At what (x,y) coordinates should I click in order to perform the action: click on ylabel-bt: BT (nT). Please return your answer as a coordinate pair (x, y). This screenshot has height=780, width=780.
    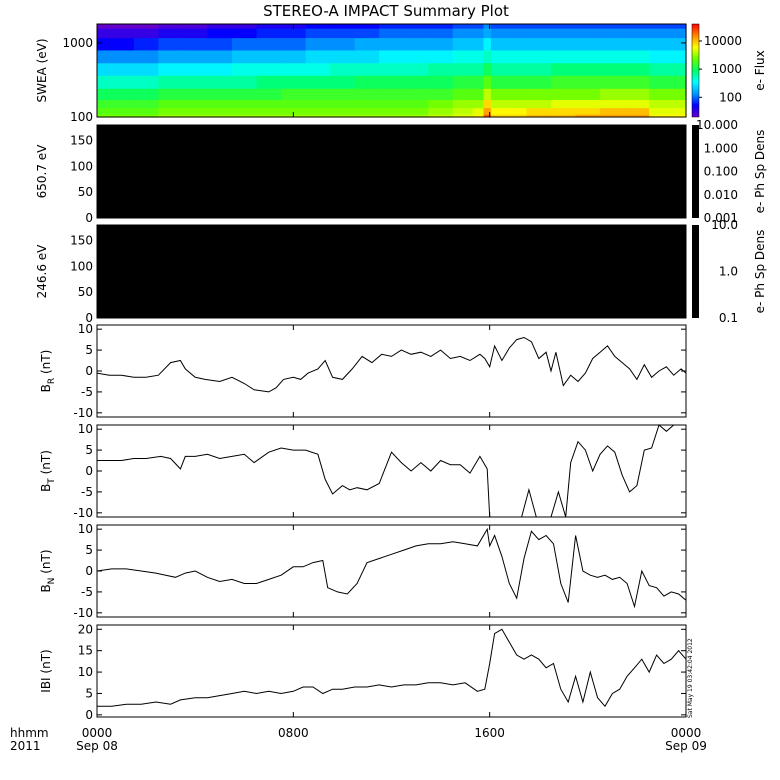
    Looking at the image, I should click on (48, 471).